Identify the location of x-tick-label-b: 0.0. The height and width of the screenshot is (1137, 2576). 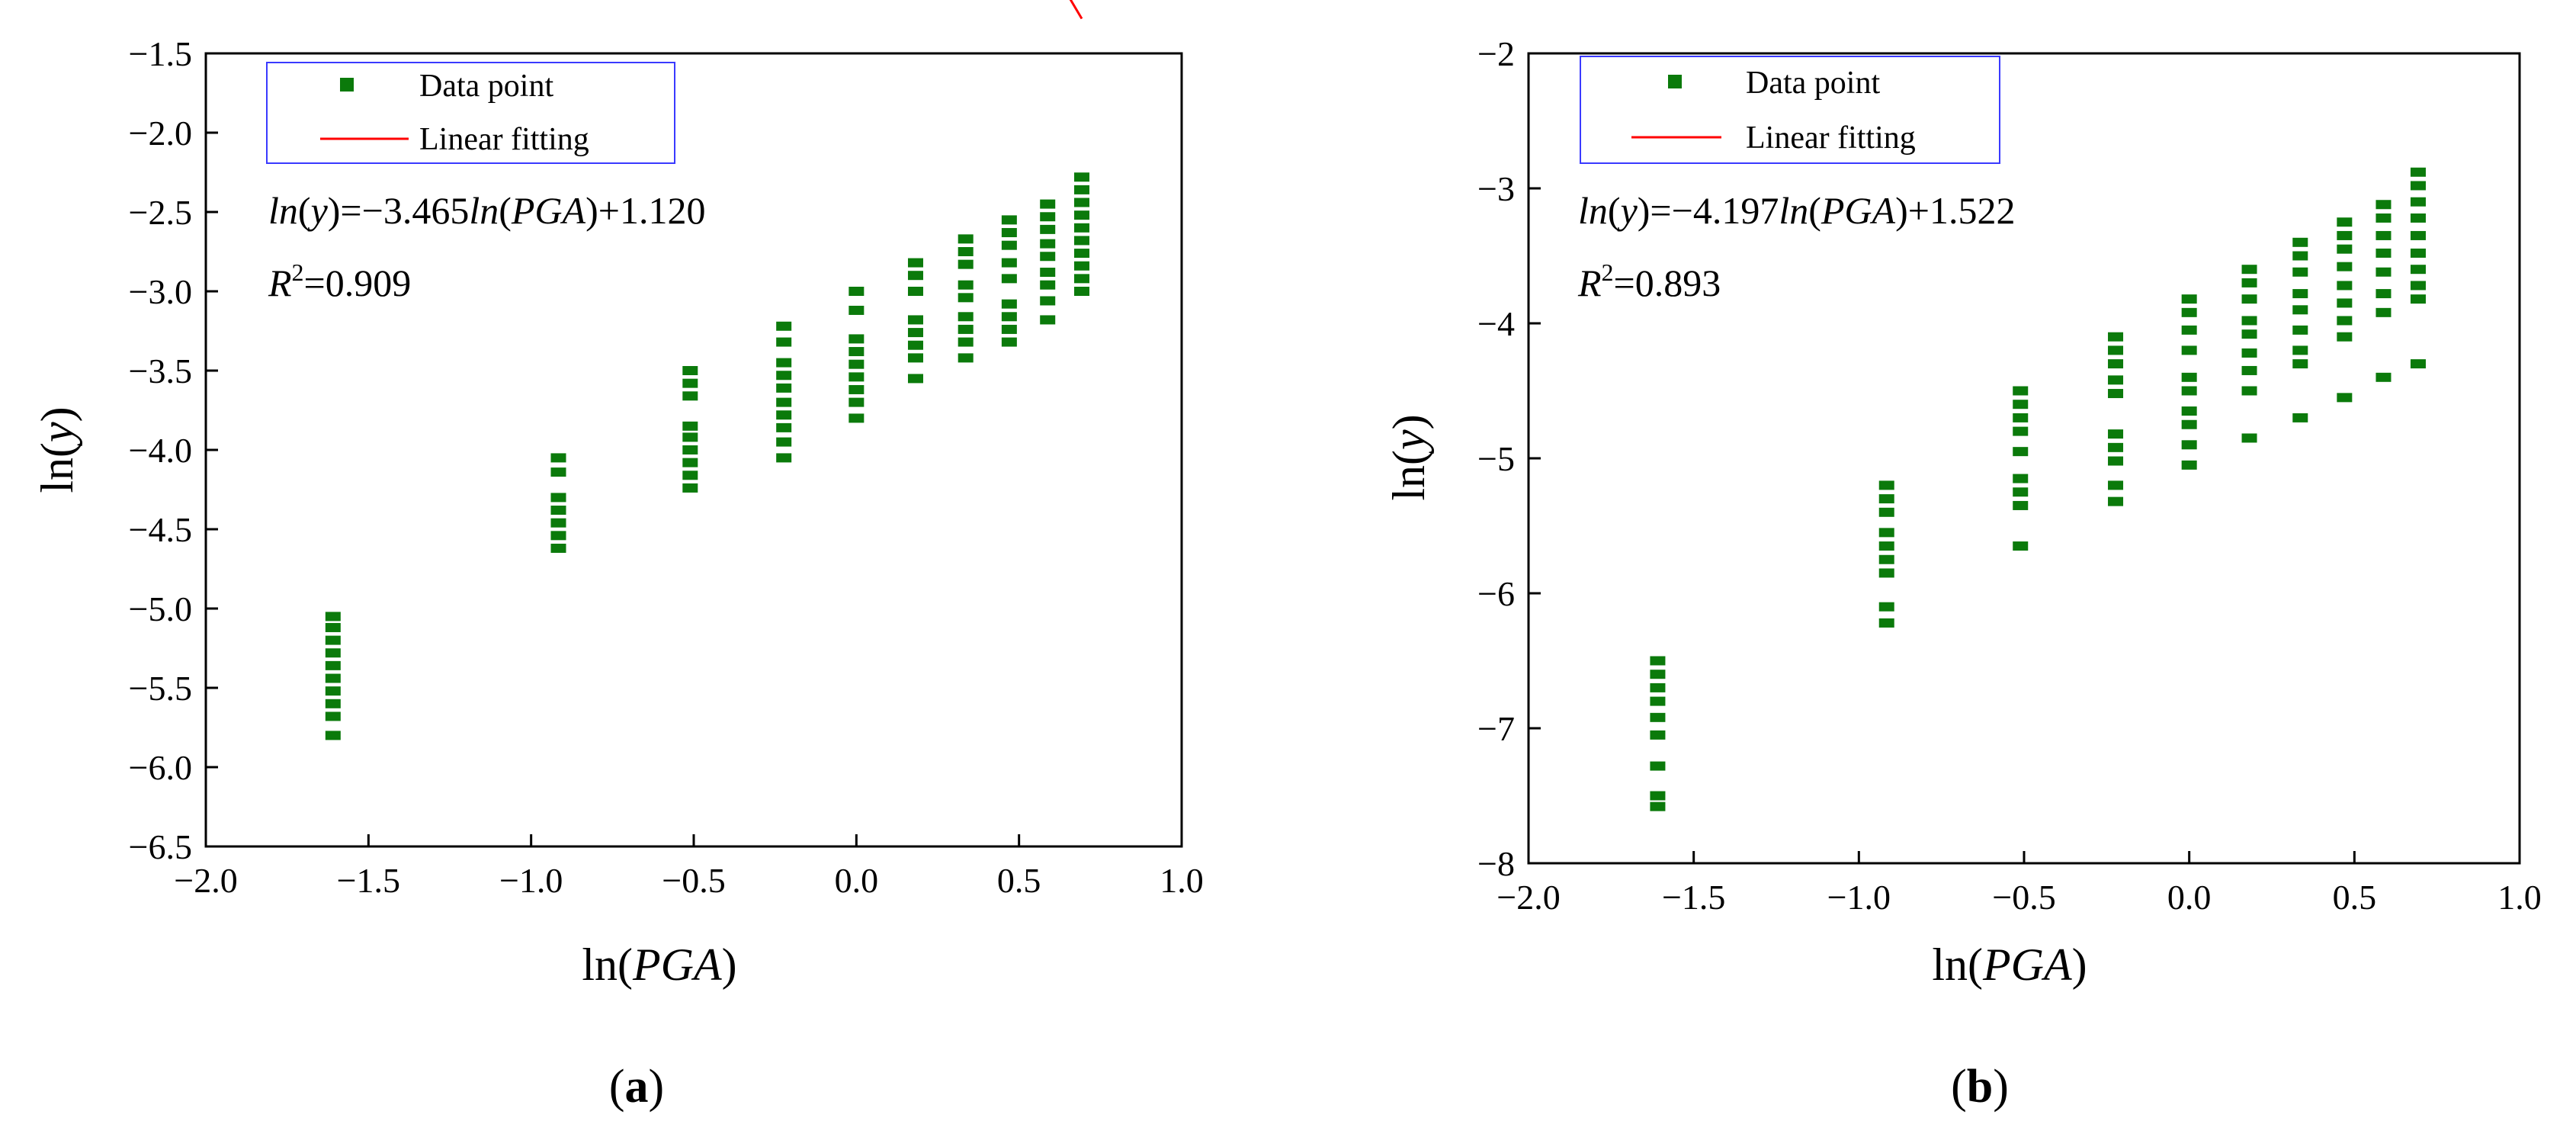
(2189, 897).